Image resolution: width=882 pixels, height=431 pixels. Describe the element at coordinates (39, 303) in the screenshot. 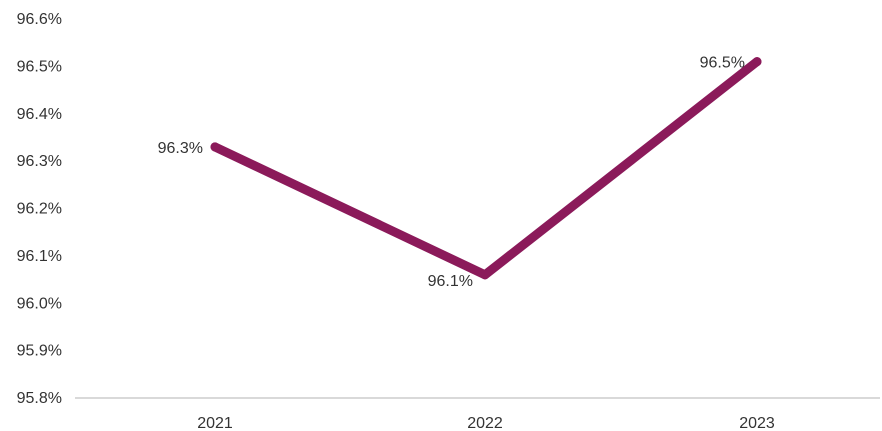

I see `y-tick-label: 96.0%` at that location.